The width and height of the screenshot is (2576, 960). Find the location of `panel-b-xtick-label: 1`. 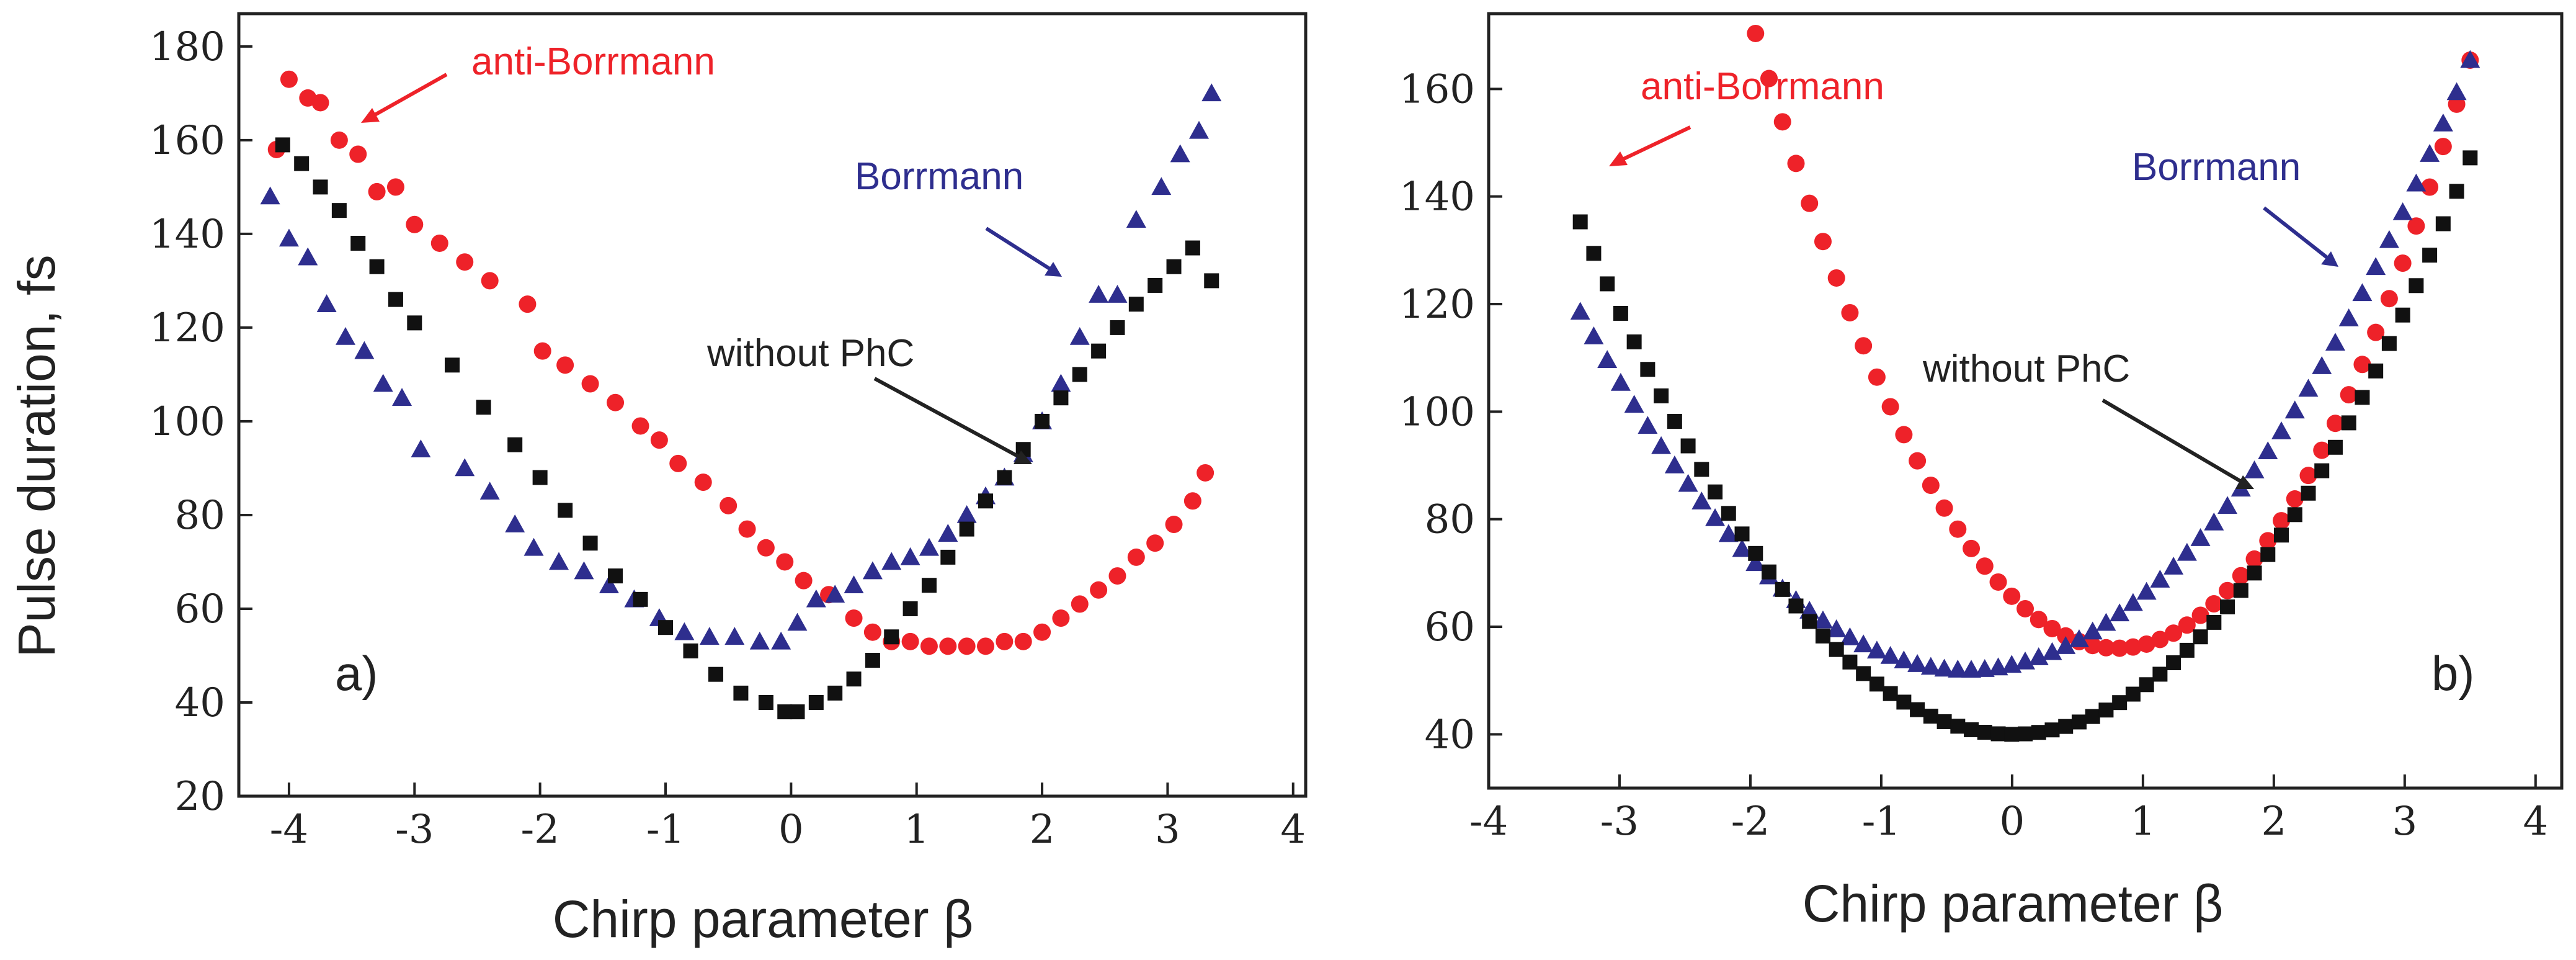

panel-b-xtick-label: 1 is located at coordinates (2143, 822).